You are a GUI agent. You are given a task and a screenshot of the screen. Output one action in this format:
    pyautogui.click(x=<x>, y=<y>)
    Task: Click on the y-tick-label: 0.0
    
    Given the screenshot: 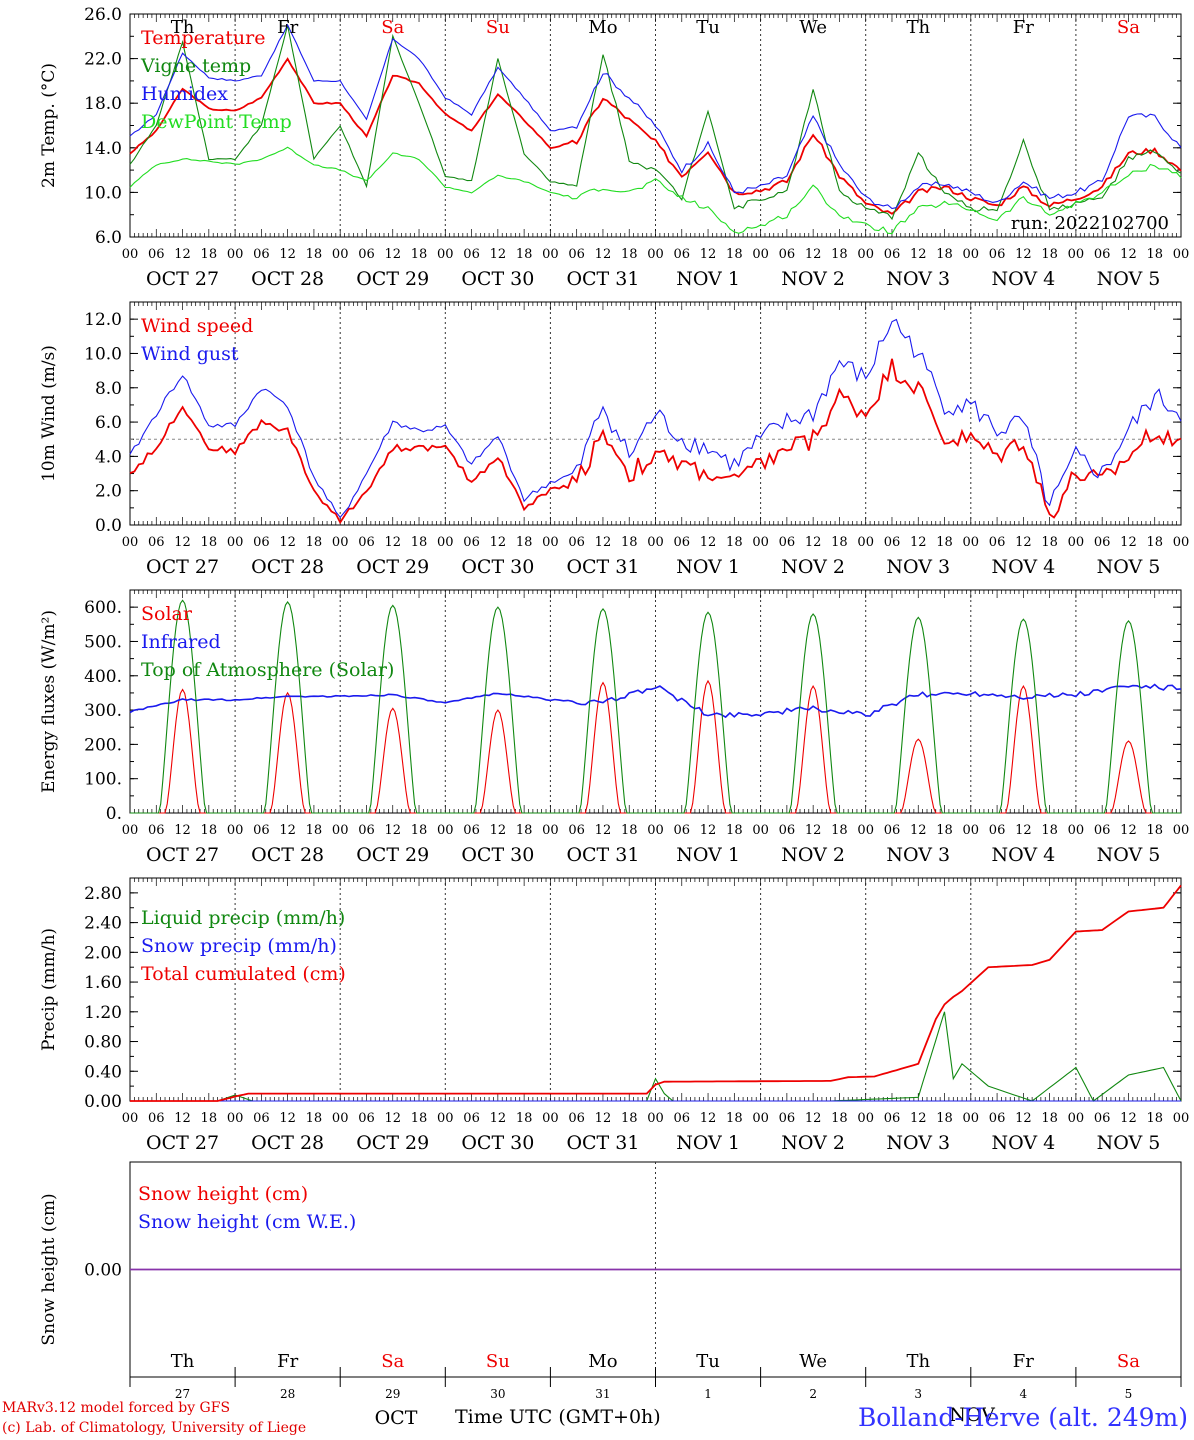 What is the action you would take?
    pyautogui.click(x=108, y=526)
    